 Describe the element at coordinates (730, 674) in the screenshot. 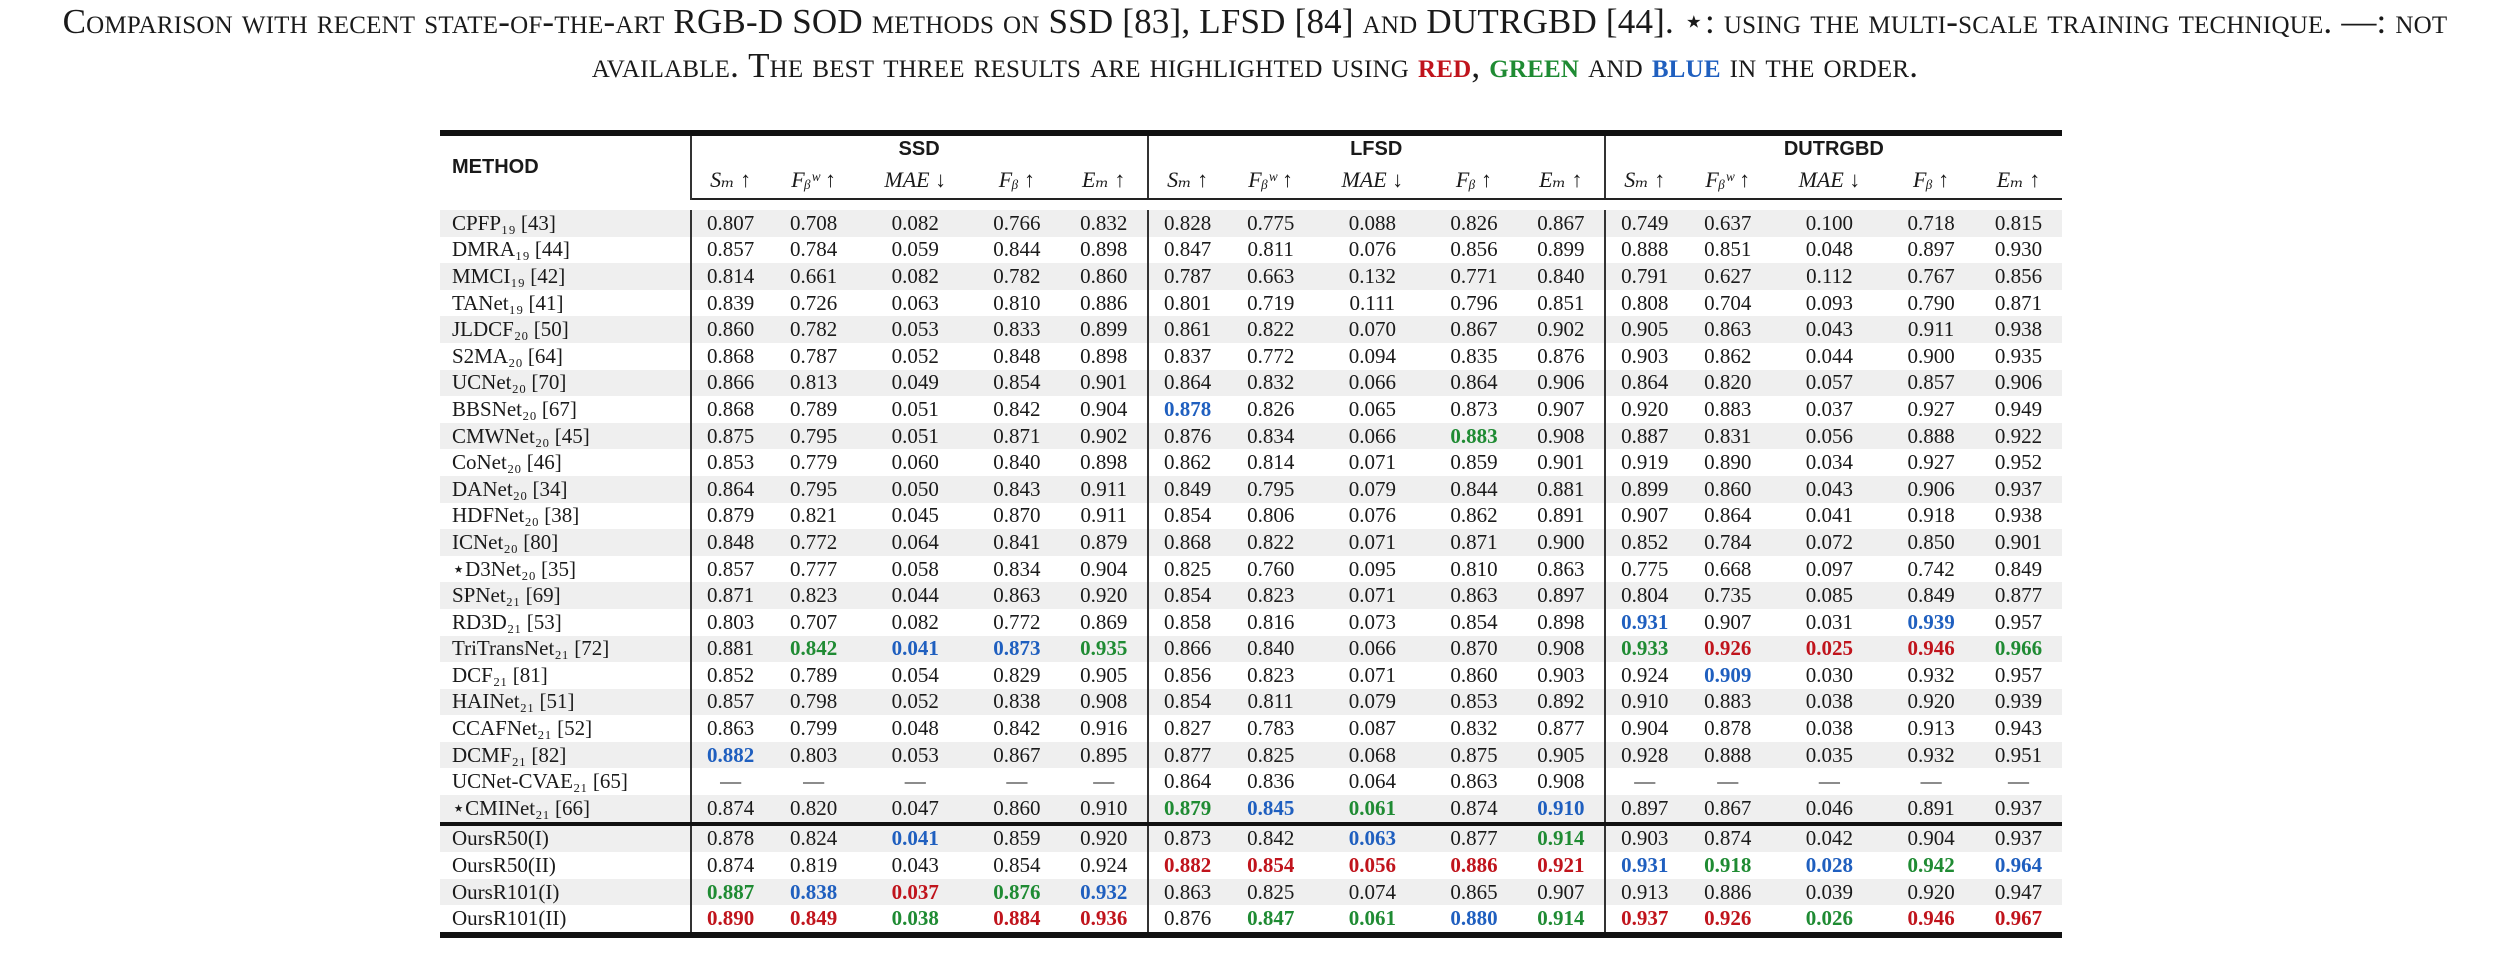

I see `table-cell: 0.852` at that location.